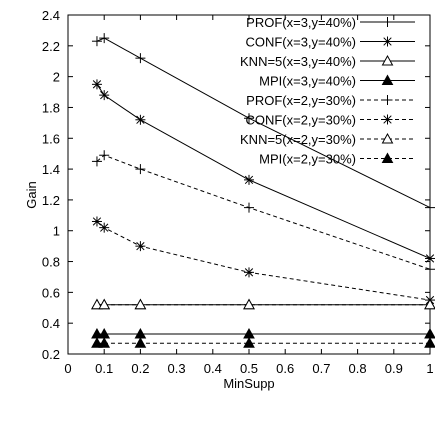 The width and height of the screenshot is (435, 426). Describe the element at coordinates (429, 368) in the screenshot. I see `x-tick-label: 1` at that location.